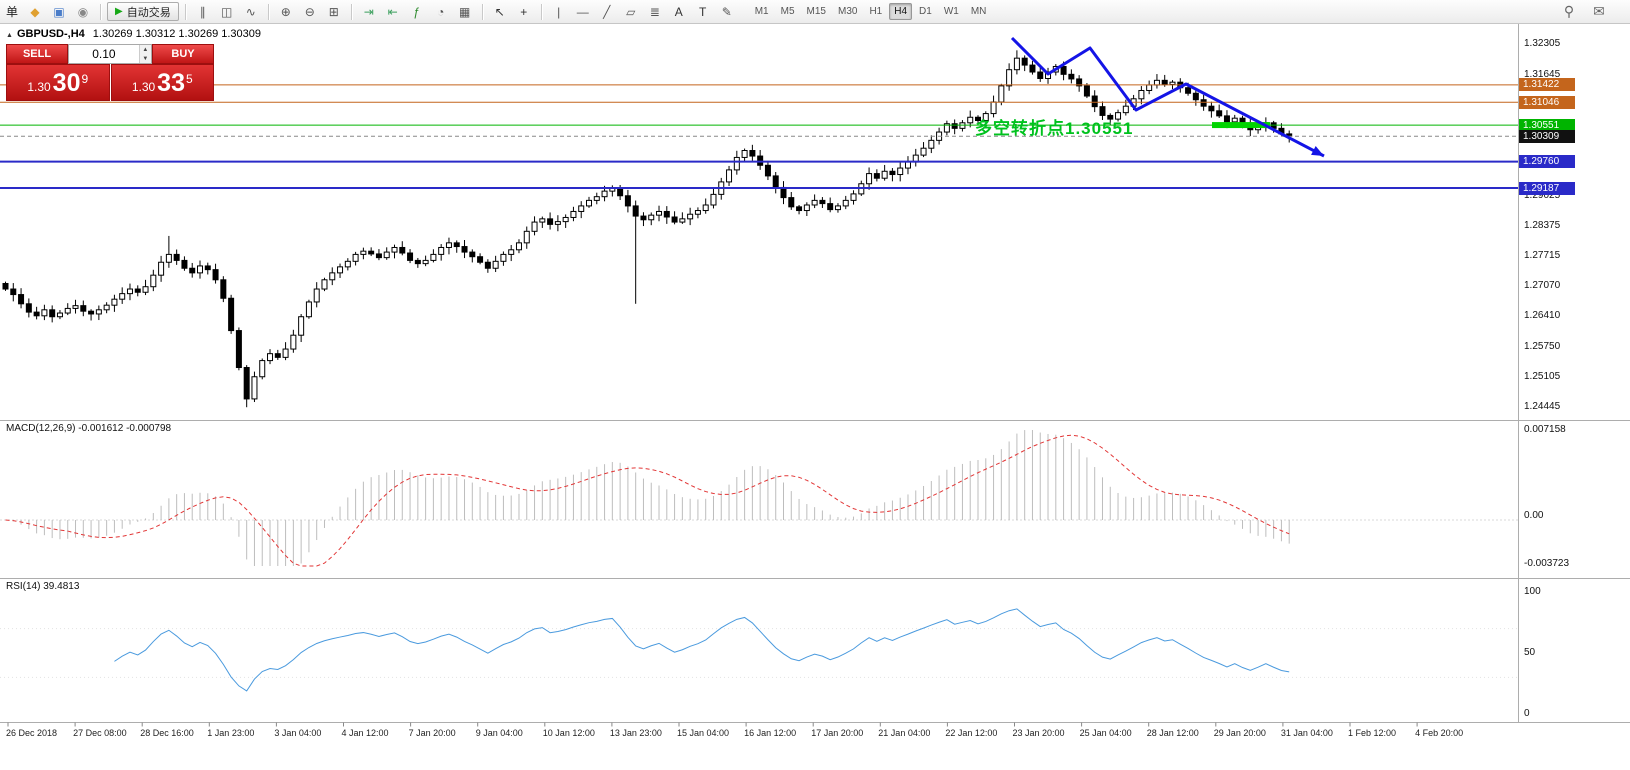 This screenshot has width=1630, height=770. What do you see at coordinates (183, 54) in the screenshot?
I see `buy-button: BUY` at bounding box center [183, 54].